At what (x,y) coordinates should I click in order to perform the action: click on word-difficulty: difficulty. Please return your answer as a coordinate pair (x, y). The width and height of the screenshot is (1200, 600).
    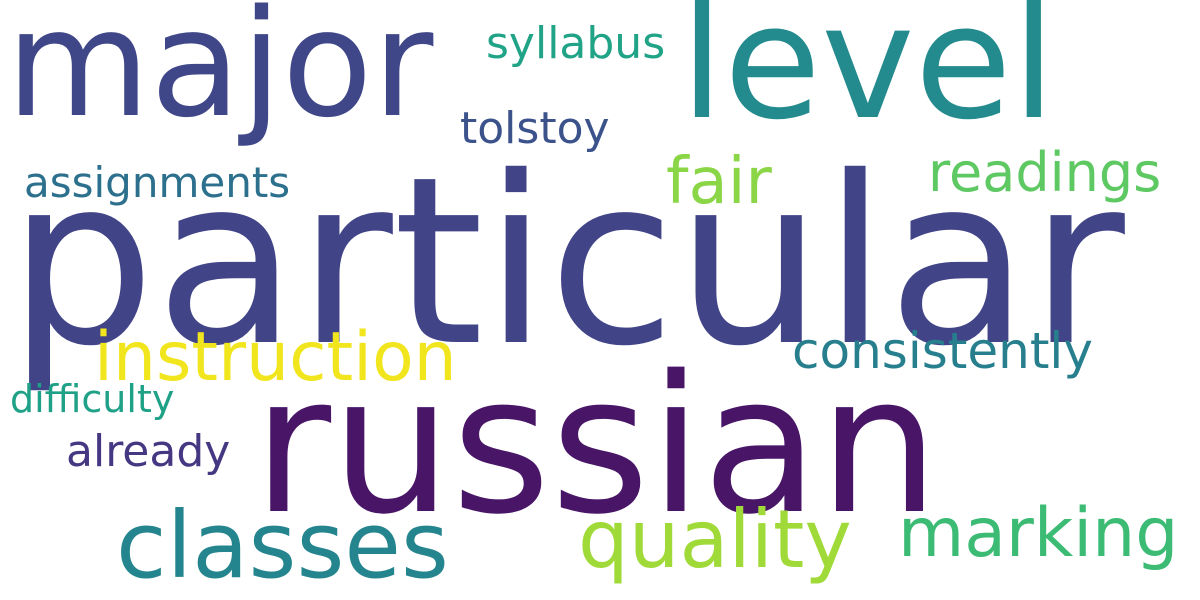
    Looking at the image, I should click on (92, 399).